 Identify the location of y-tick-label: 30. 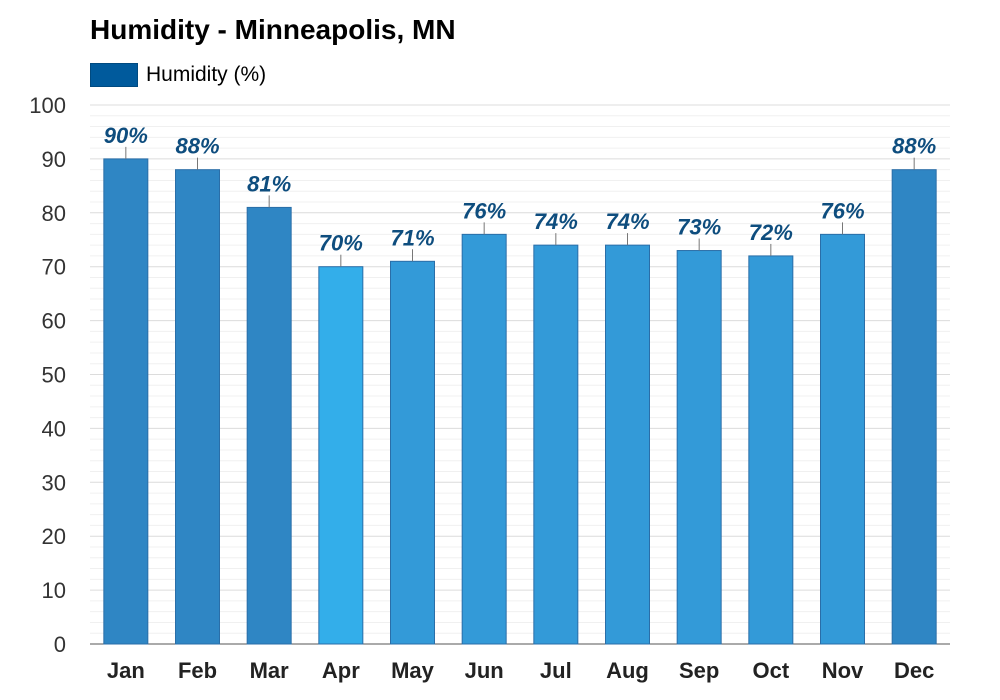
(54, 482).